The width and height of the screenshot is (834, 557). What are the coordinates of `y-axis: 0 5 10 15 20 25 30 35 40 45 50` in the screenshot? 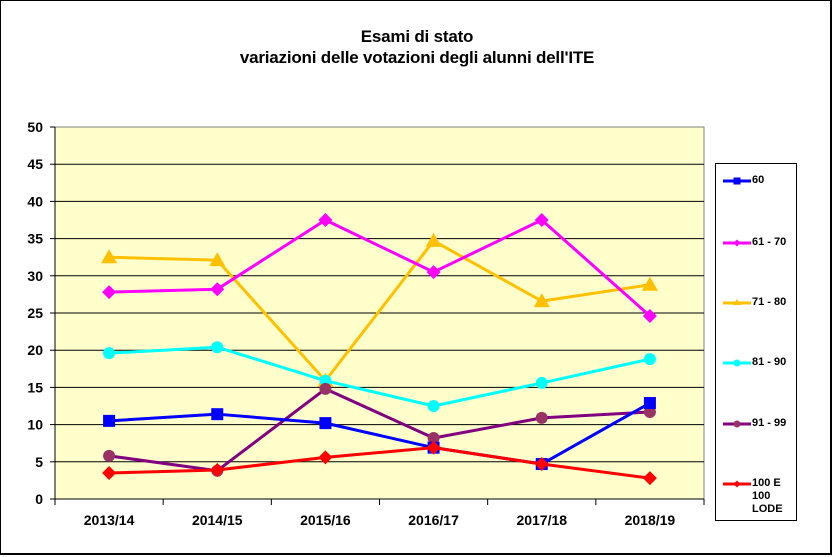 It's located at (41, 313).